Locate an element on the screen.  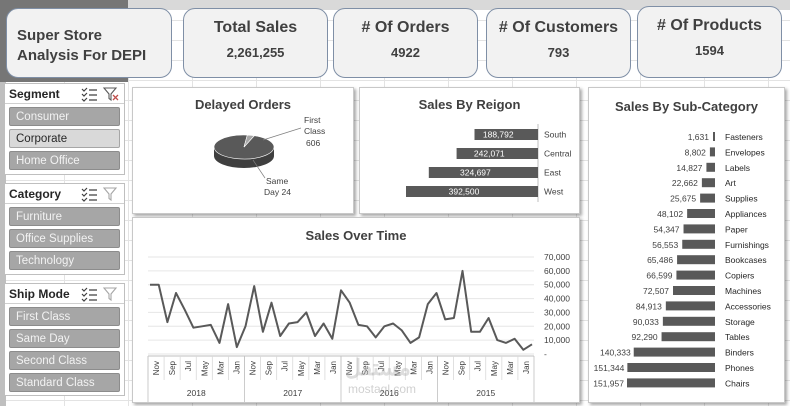
row-header-strip is located at coordinates (3, 203).